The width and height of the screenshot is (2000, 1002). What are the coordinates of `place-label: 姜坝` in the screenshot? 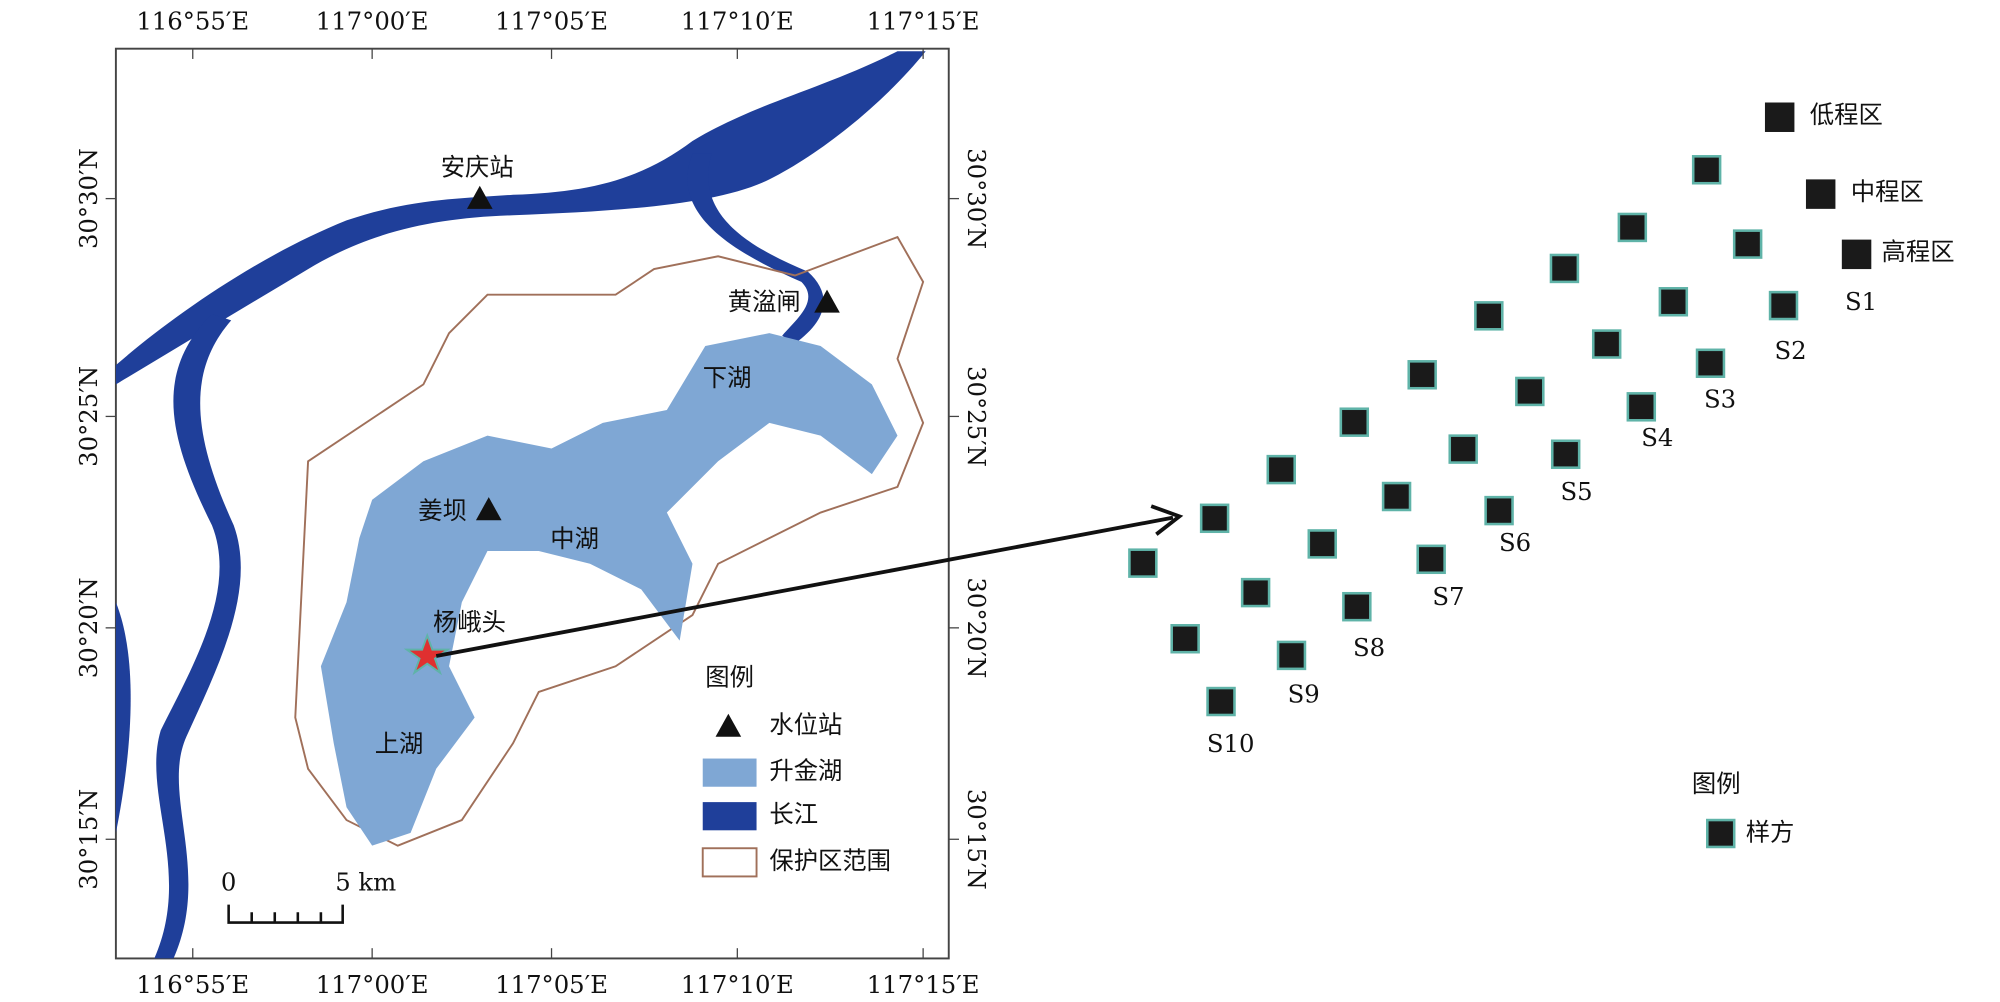 It's located at (442, 510).